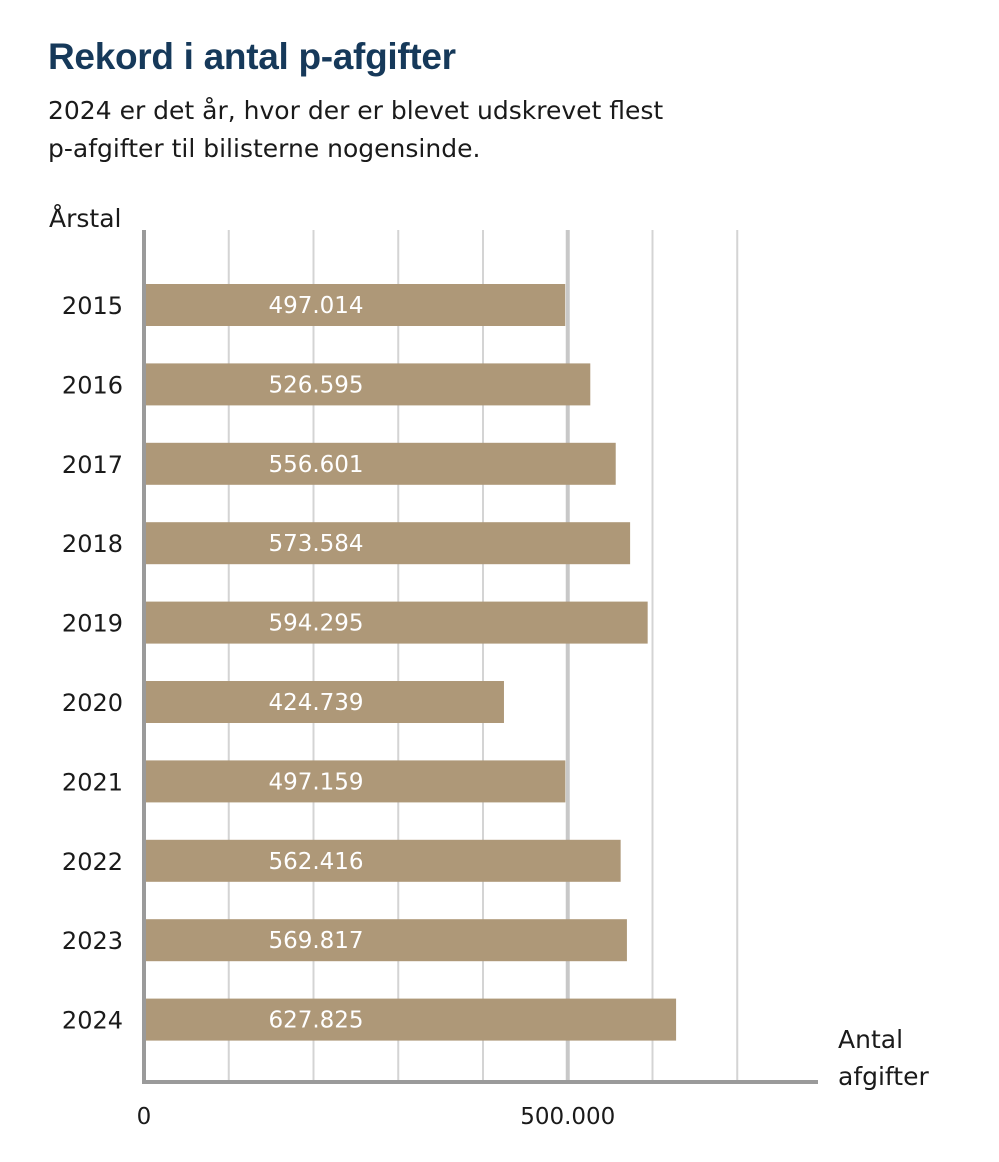 Image resolution: width=999 pixels, height=1162 pixels. What do you see at coordinates (92, 624) in the screenshot?
I see `y-tick-label: 2019` at bounding box center [92, 624].